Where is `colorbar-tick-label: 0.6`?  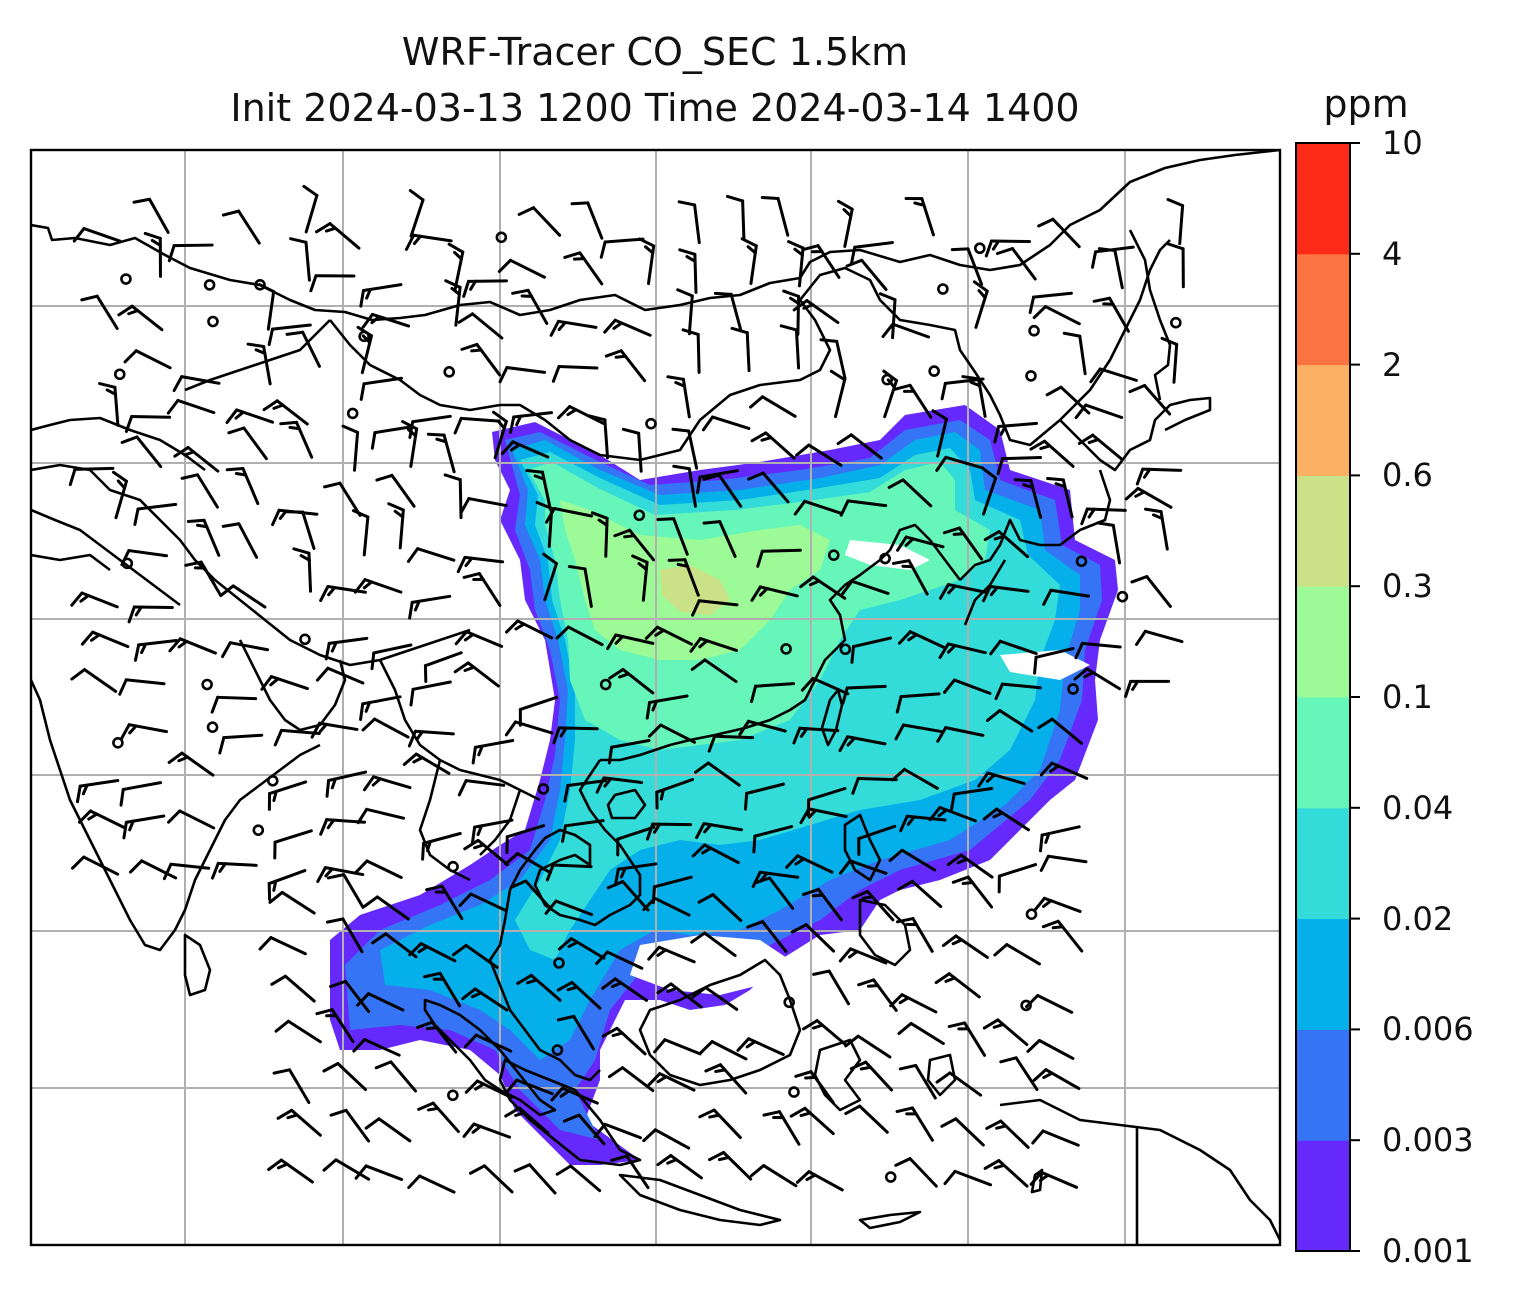
colorbar-tick-label: 0.6 is located at coordinates (1407, 475).